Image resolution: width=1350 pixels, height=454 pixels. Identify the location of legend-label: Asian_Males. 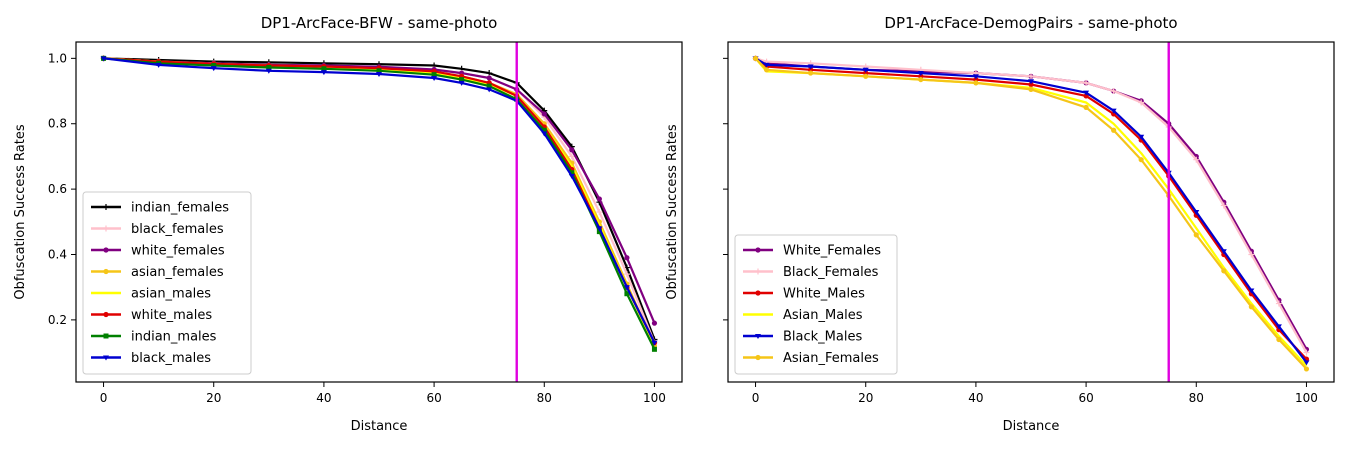
(823, 315).